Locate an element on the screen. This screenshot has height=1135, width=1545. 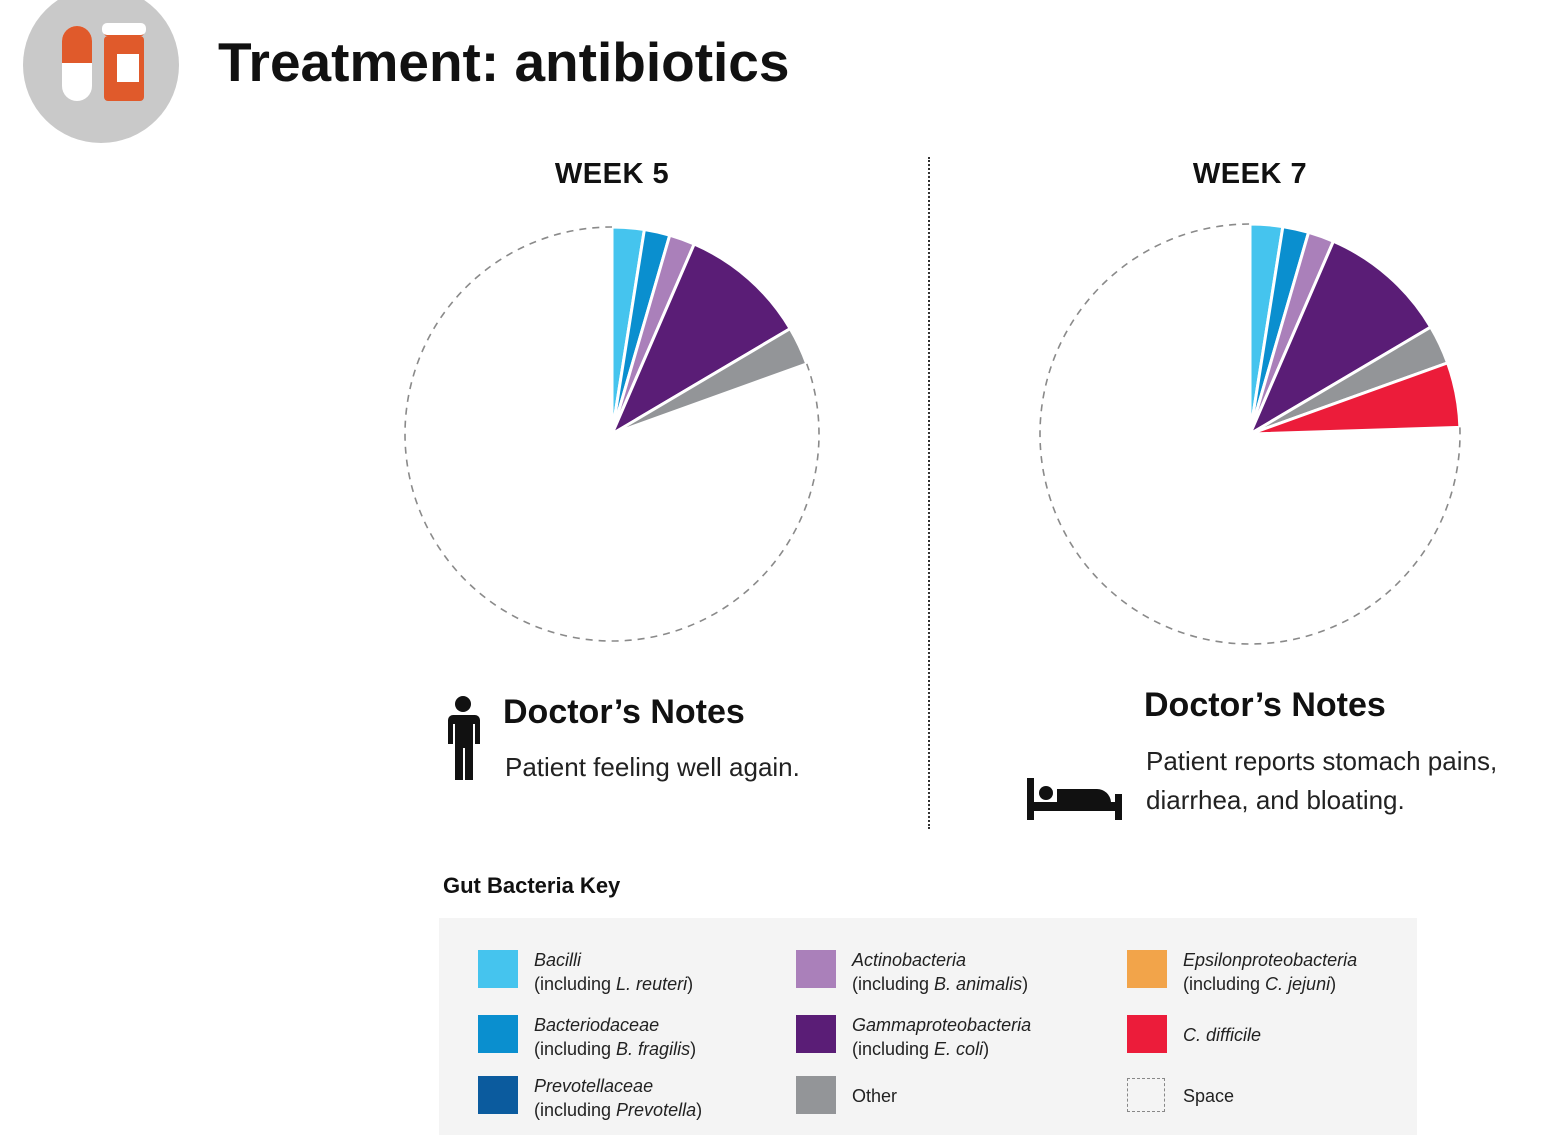
legend-name: C. difficile is located at coordinates (1222, 1035).